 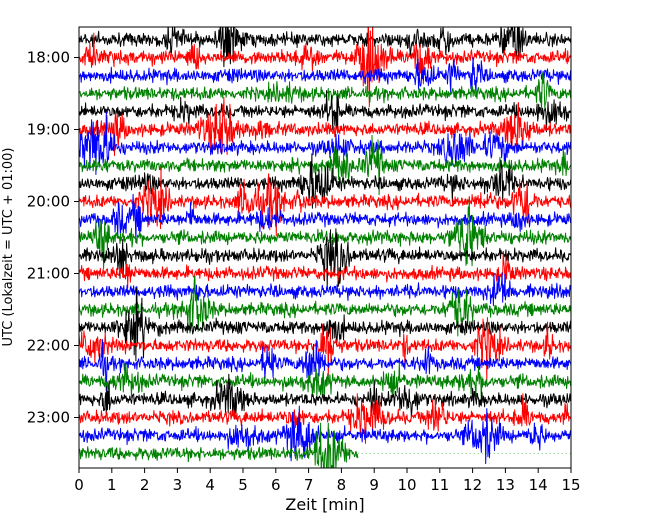 I want to click on x-tick-label: 13, so click(x=505, y=485).